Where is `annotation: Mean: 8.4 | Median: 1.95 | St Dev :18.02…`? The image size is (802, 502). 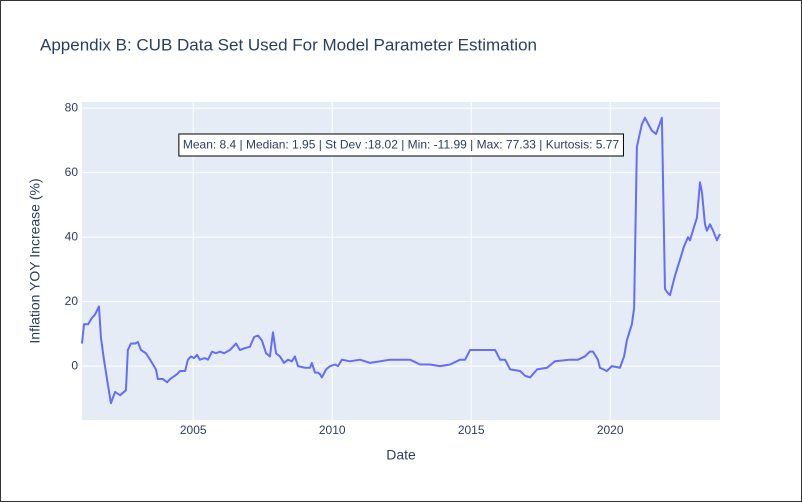 annotation: Mean: 8.4 | Median: 1.95 | St Dev :18.02… is located at coordinates (401, 145).